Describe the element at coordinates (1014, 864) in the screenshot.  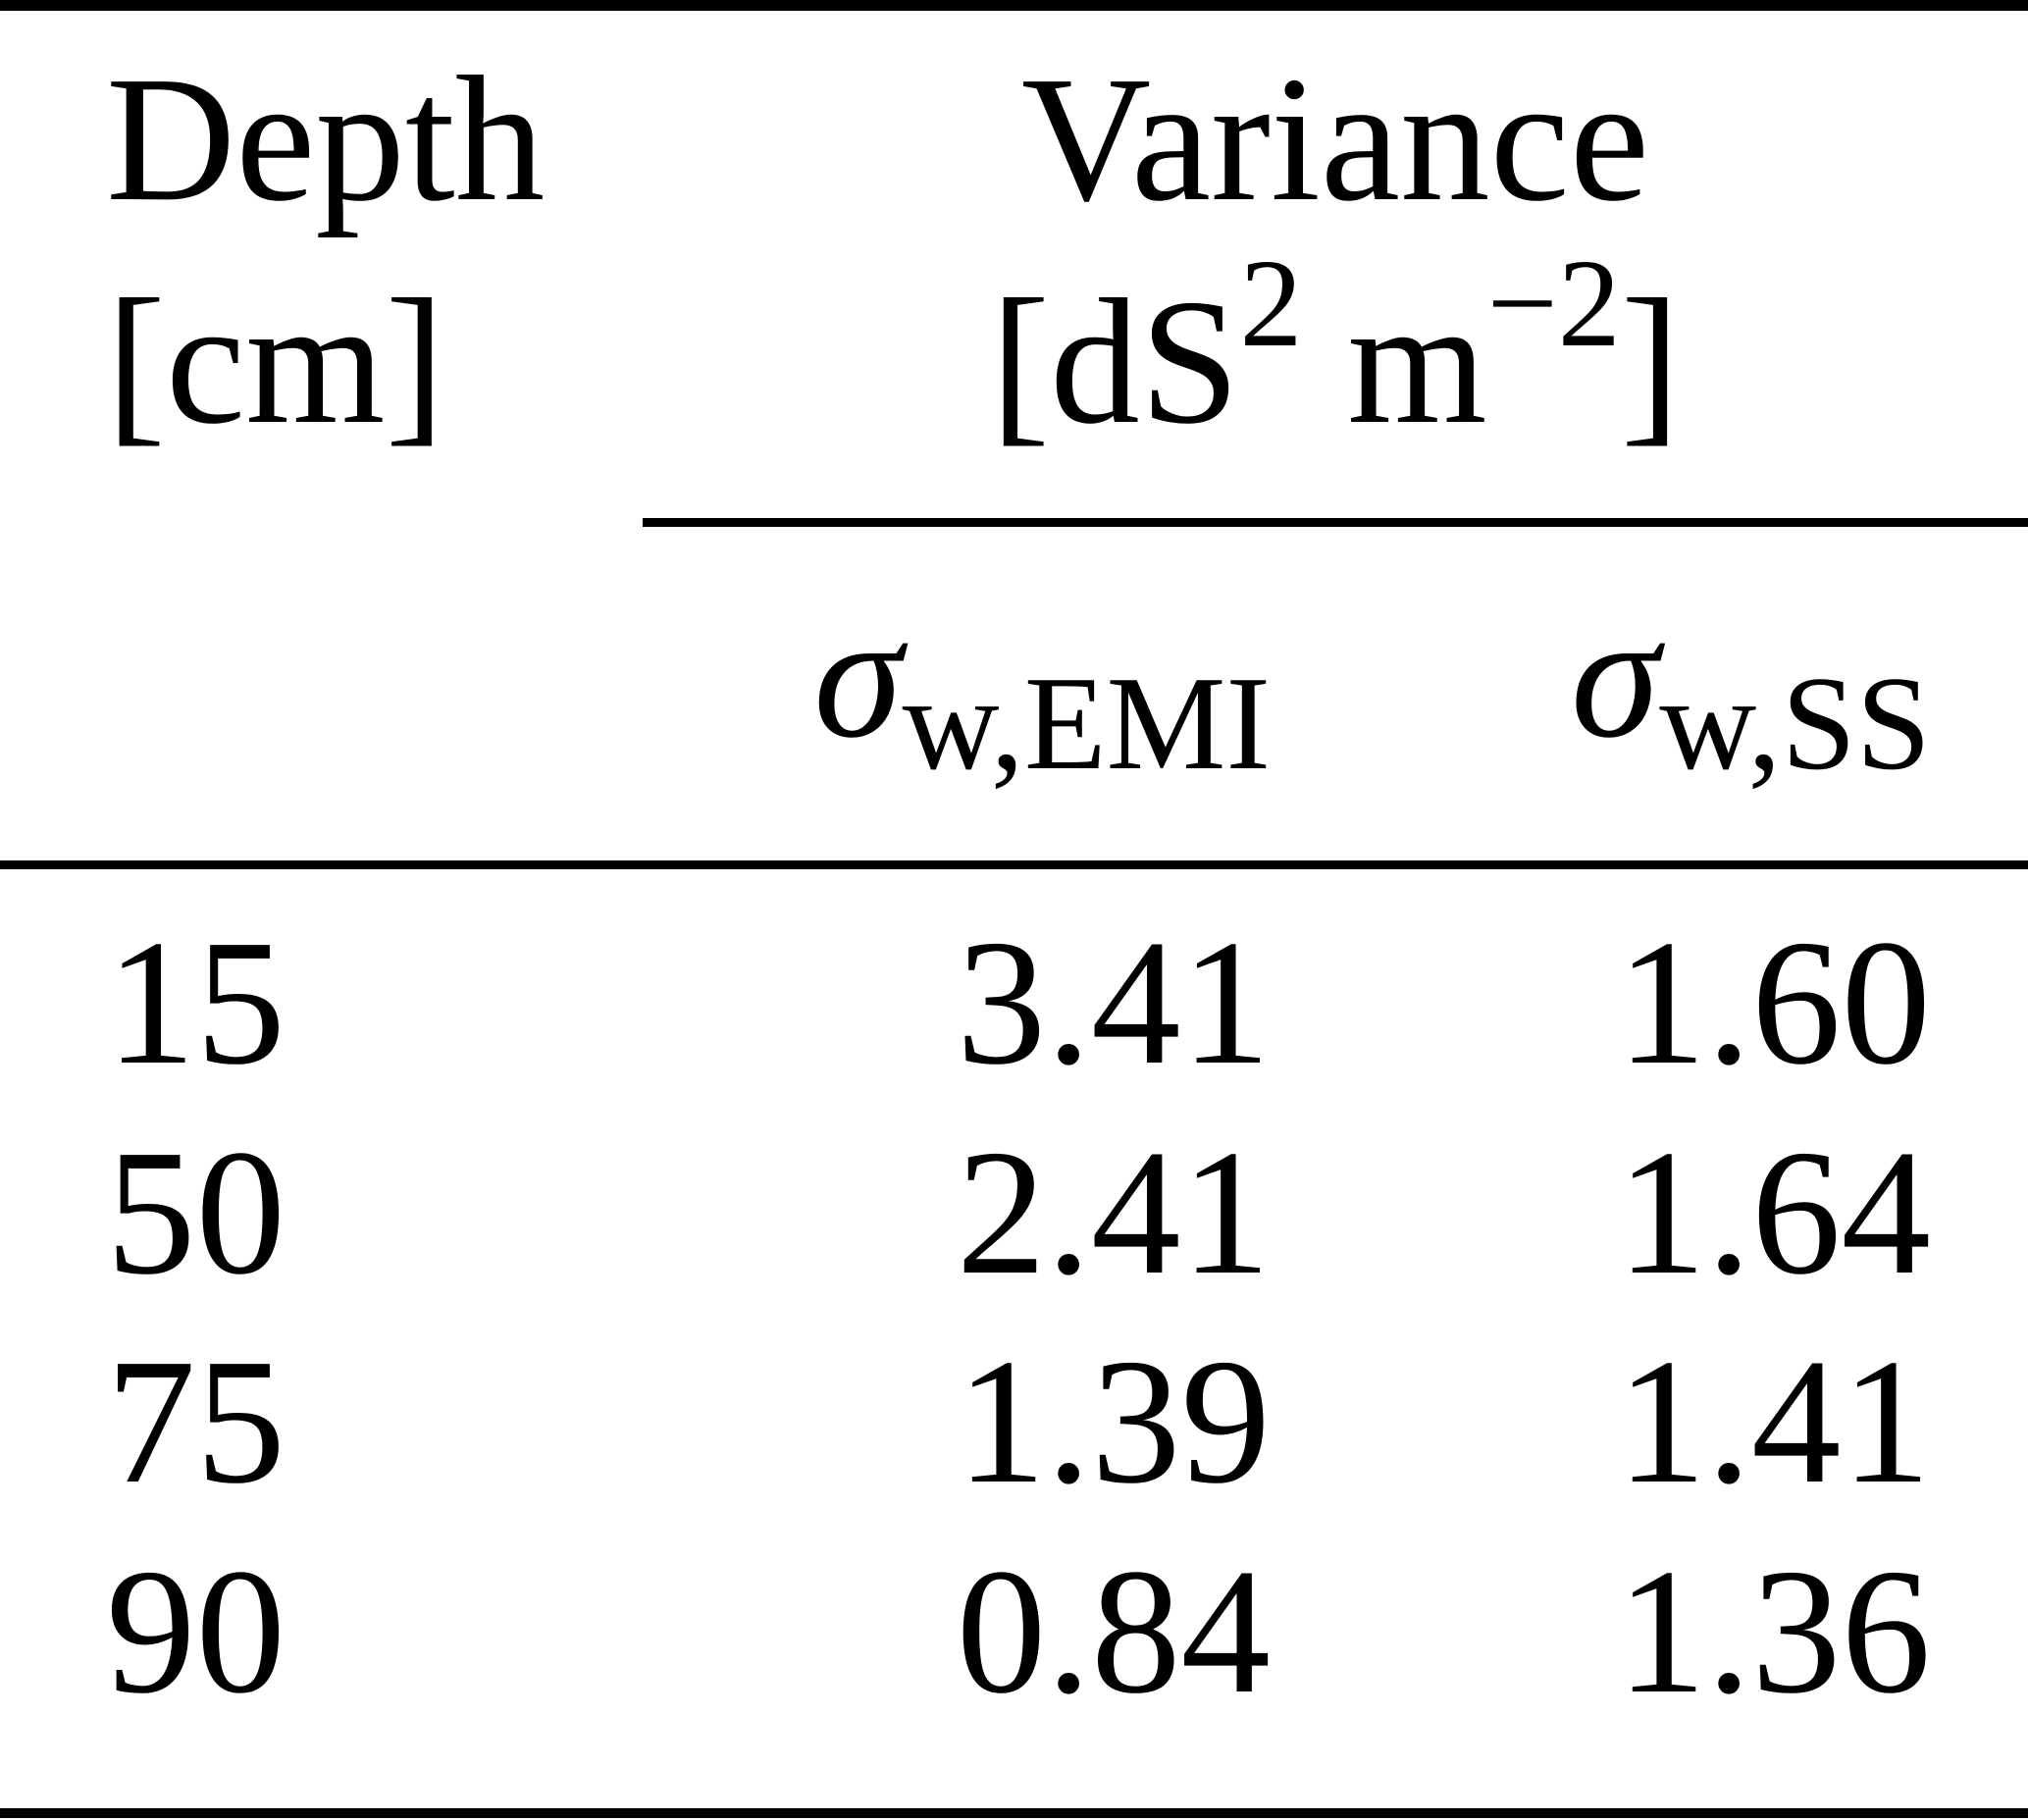
I see `midrule` at that location.